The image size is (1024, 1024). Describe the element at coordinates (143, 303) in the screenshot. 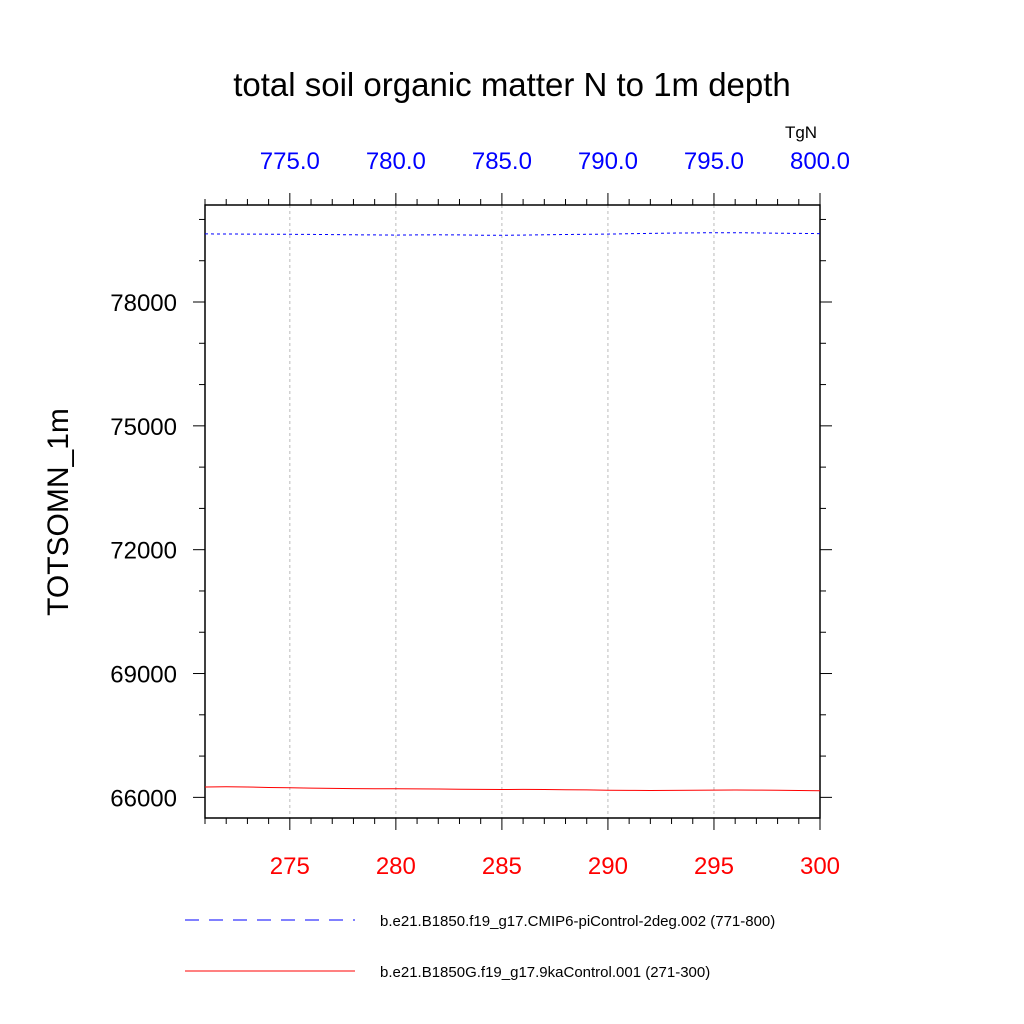

I see `y-tick-label: 78000` at that location.